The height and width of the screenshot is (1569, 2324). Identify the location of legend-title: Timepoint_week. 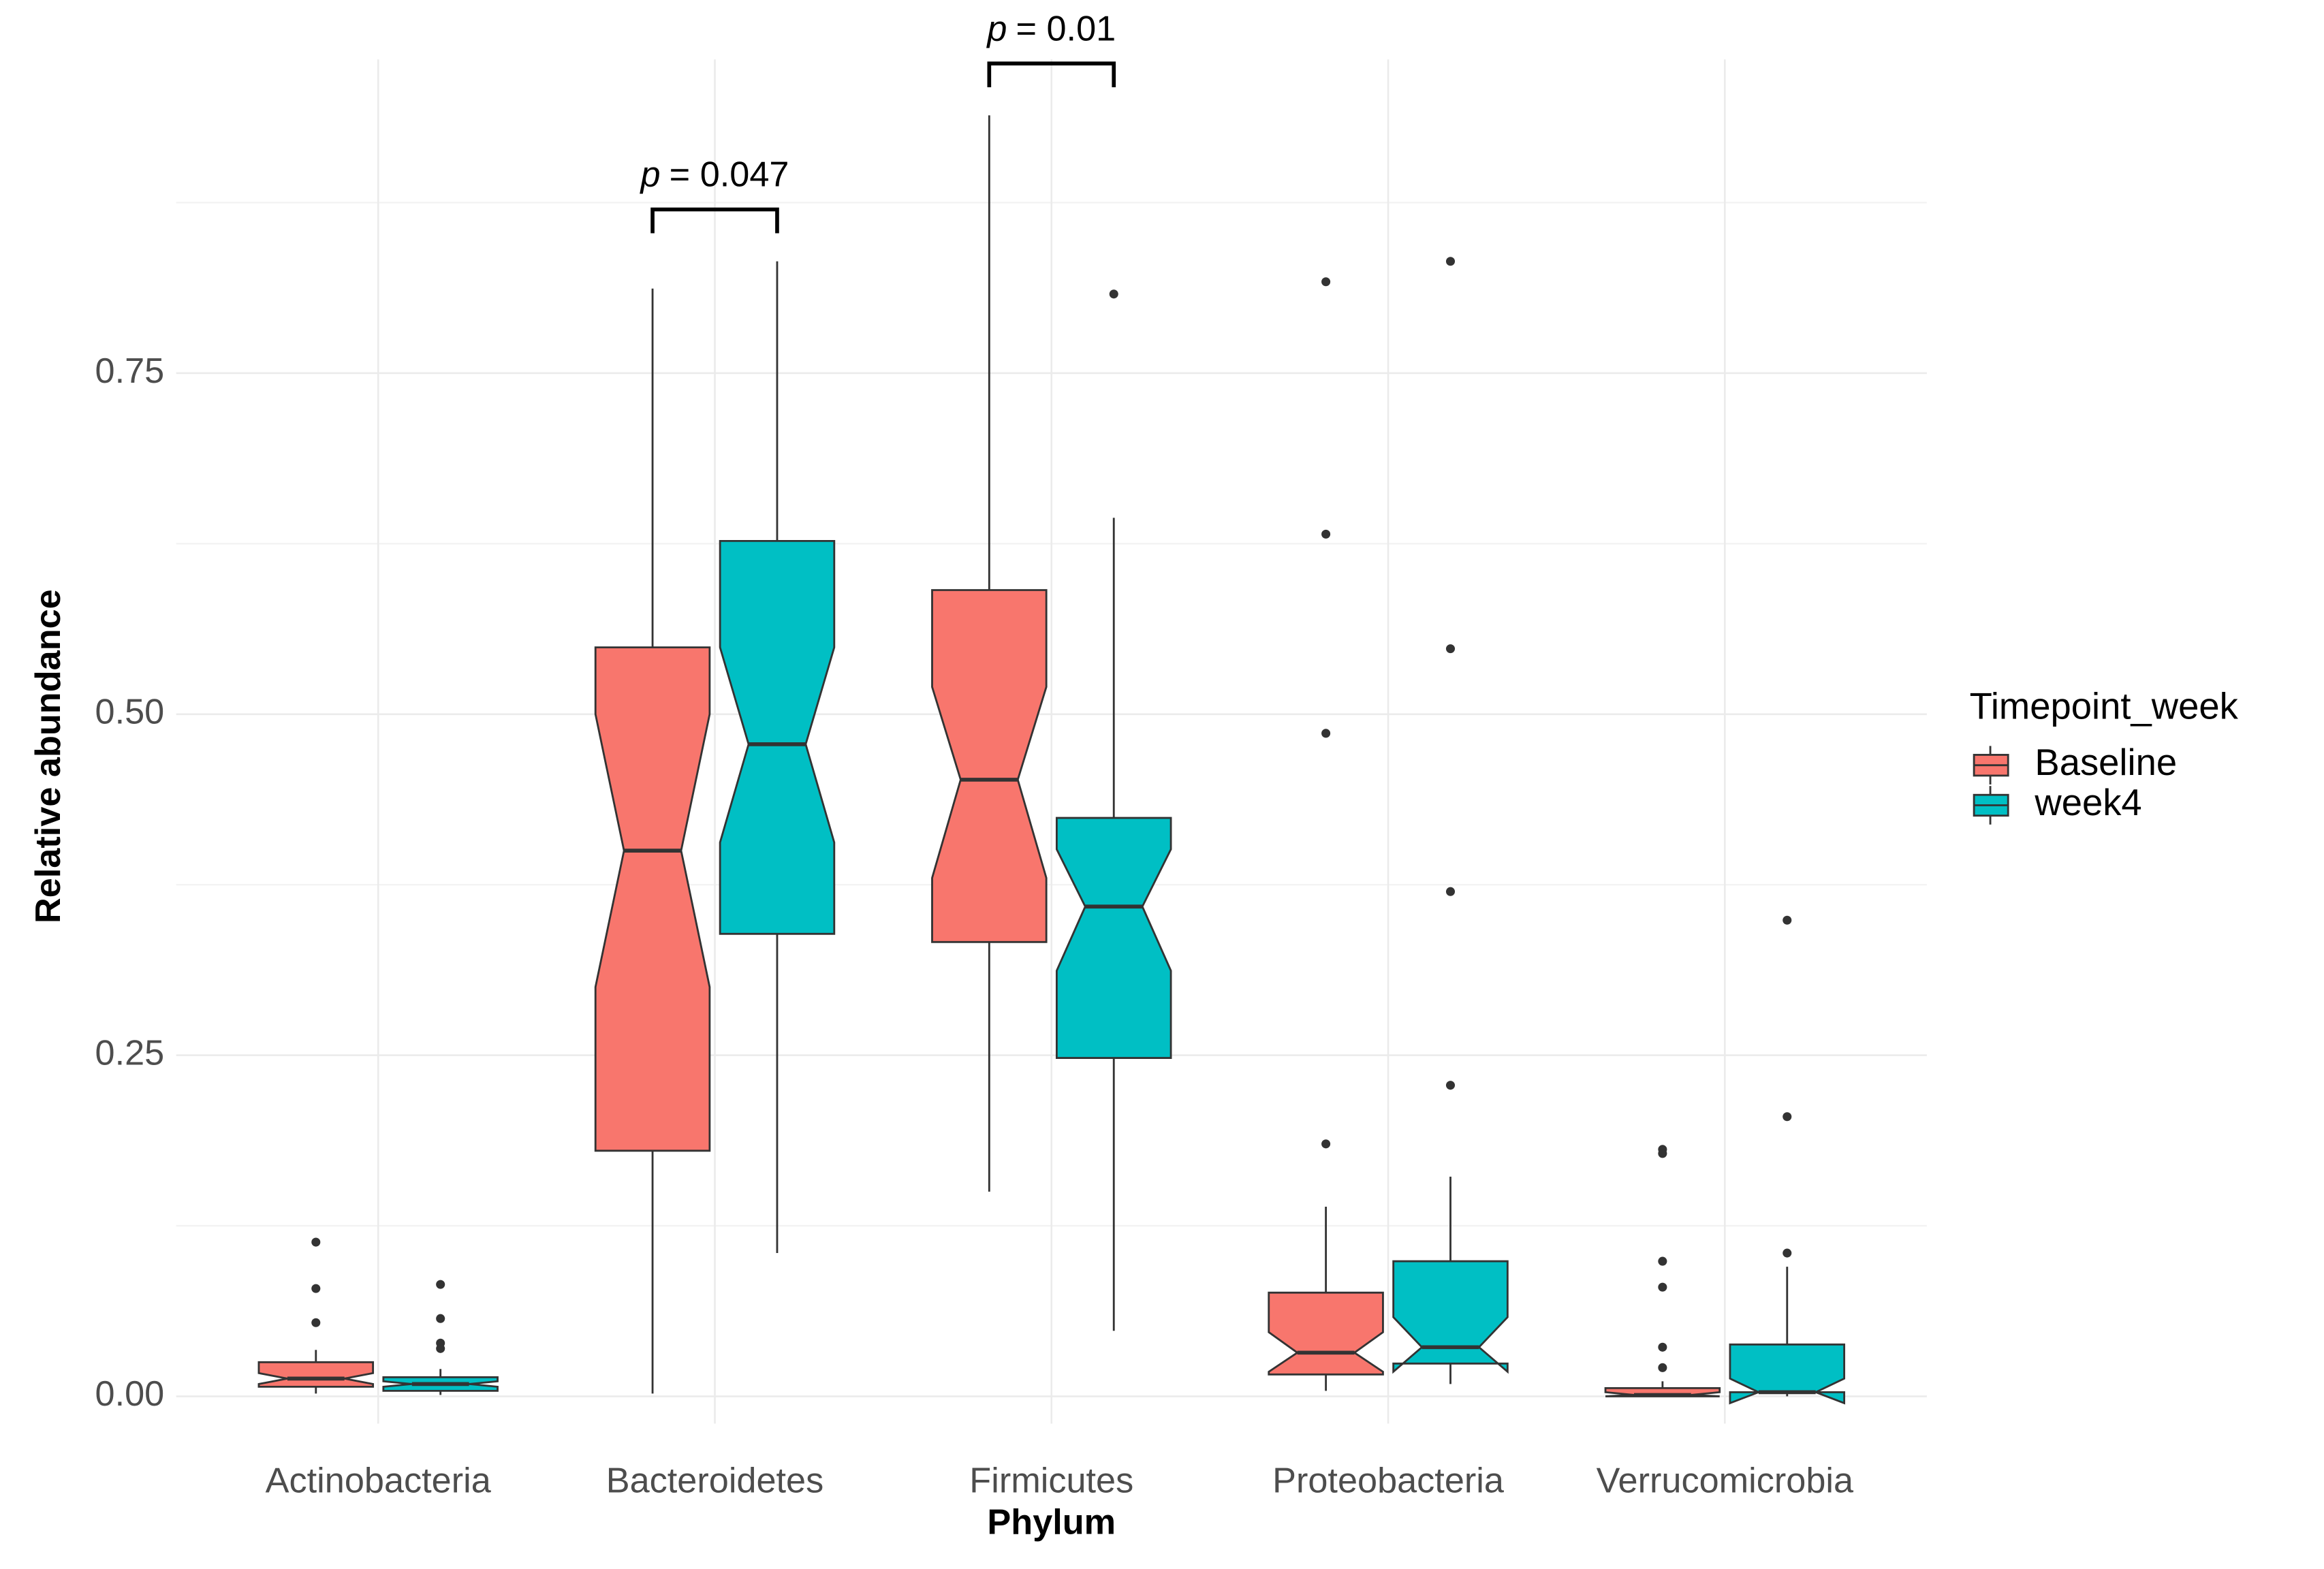
(2104, 706).